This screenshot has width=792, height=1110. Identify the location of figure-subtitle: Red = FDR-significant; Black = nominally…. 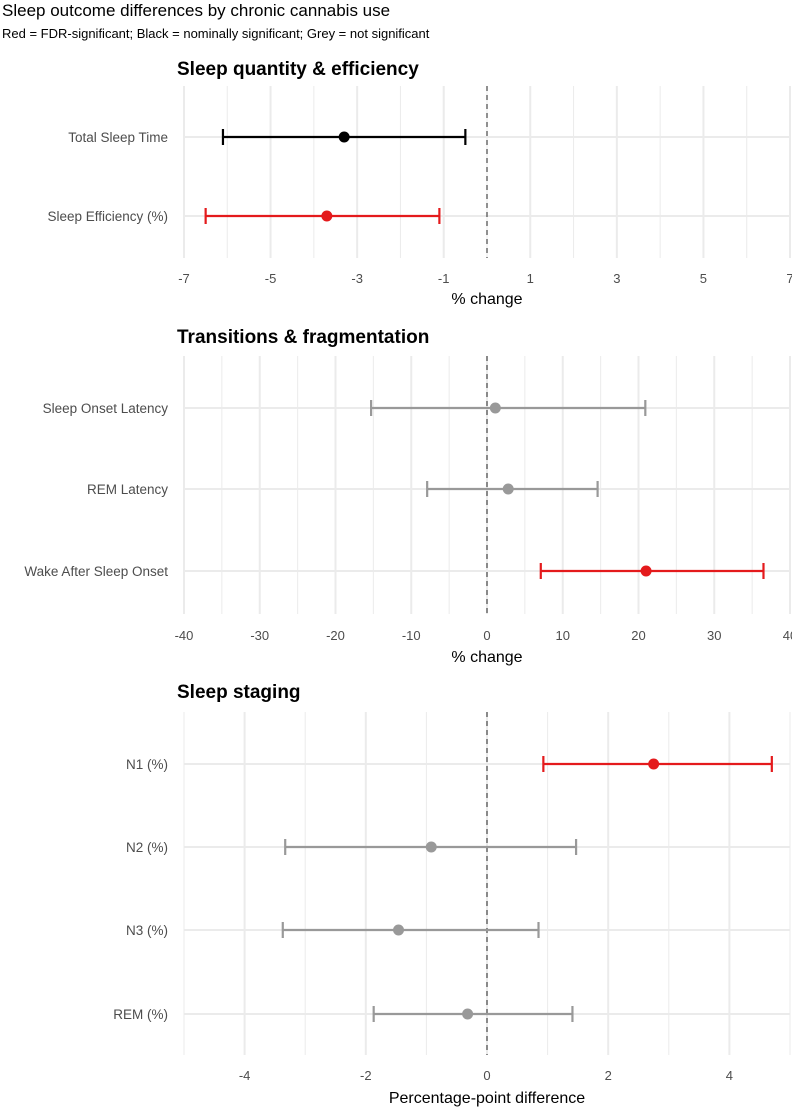
(216, 33).